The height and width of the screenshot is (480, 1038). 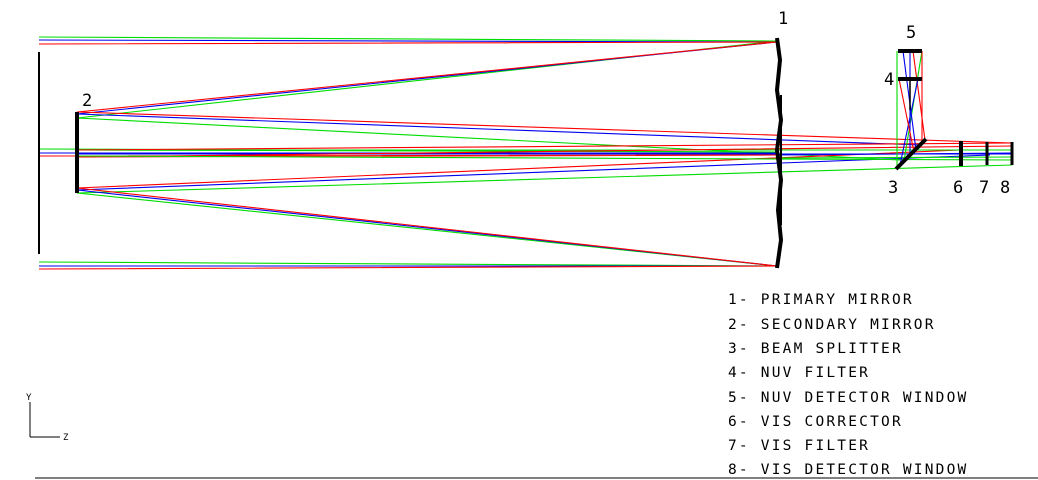 I want to click on label-3: 3, so click(x=893, y=188).